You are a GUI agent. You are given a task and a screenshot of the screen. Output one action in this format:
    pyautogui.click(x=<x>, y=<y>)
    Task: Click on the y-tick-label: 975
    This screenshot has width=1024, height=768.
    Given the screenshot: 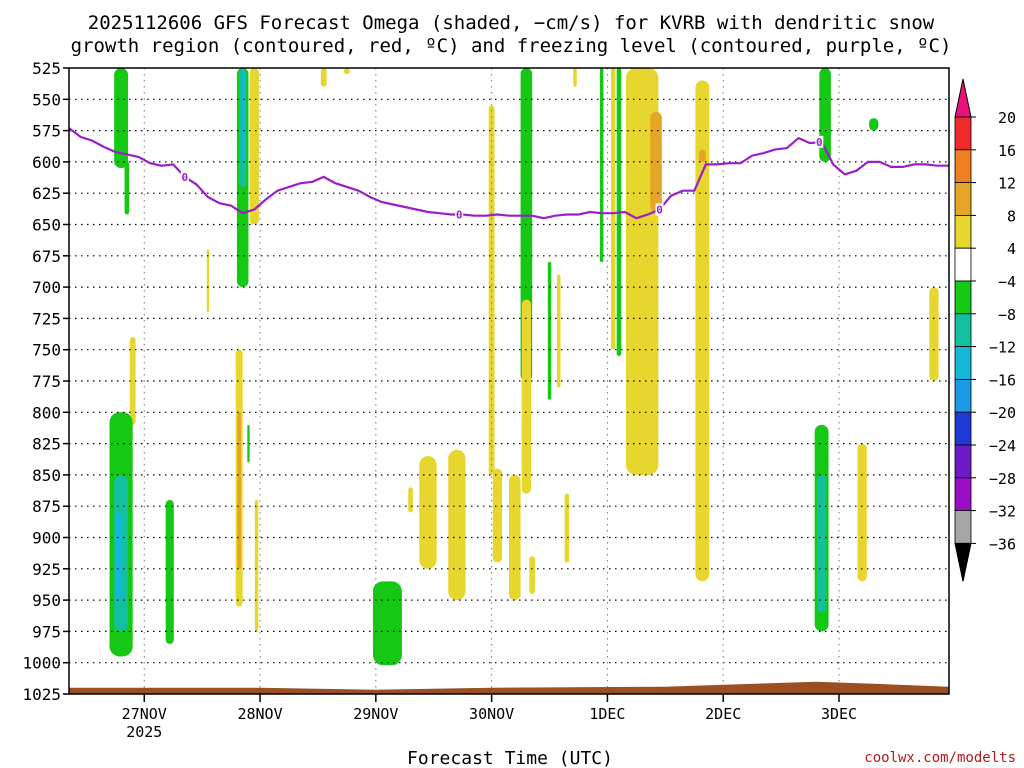 What is the action you would take?
    pyautogui.click(x=46, y=631)
    